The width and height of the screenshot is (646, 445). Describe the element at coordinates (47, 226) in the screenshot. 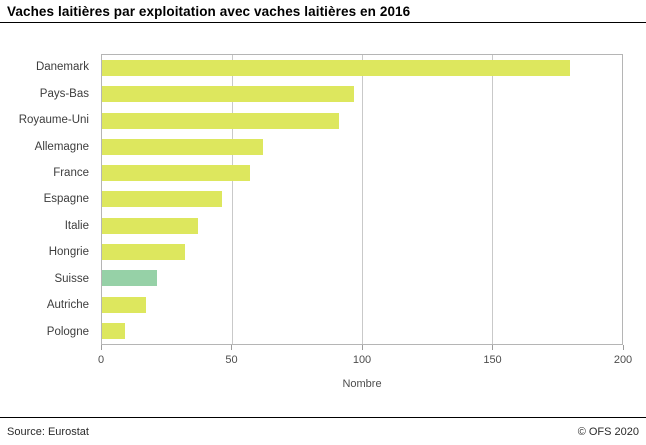

I see `y-label-row: Italie` at that location.